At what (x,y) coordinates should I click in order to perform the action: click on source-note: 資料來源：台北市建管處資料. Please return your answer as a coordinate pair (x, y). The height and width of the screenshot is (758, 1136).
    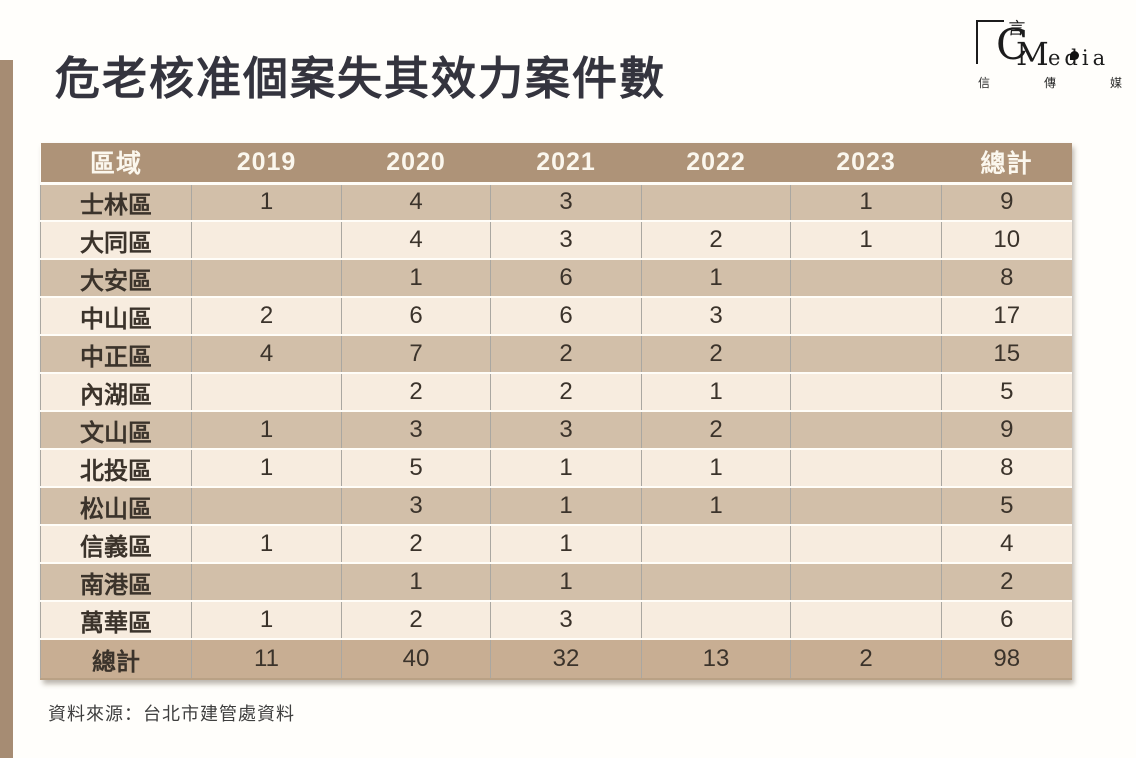
    Looking at the image, I should click on (171, 714).